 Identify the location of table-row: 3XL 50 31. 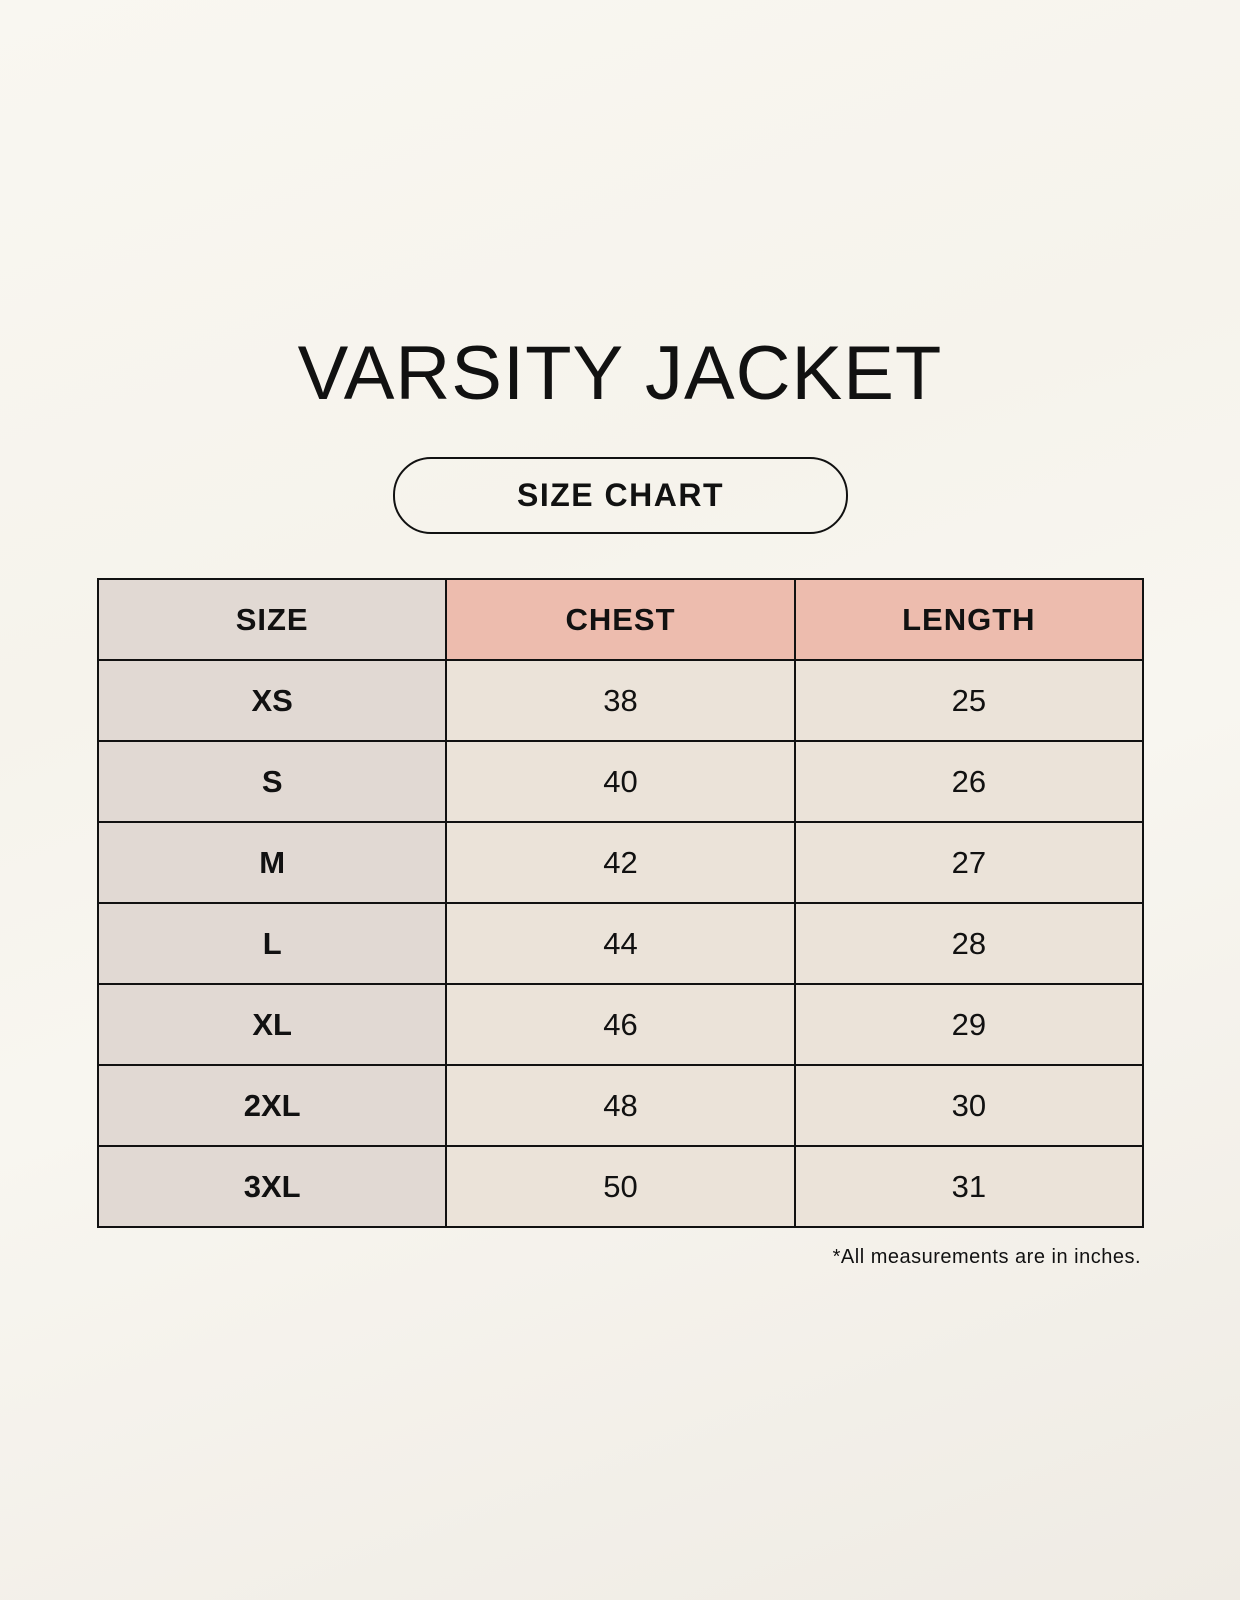
(620, 1186).